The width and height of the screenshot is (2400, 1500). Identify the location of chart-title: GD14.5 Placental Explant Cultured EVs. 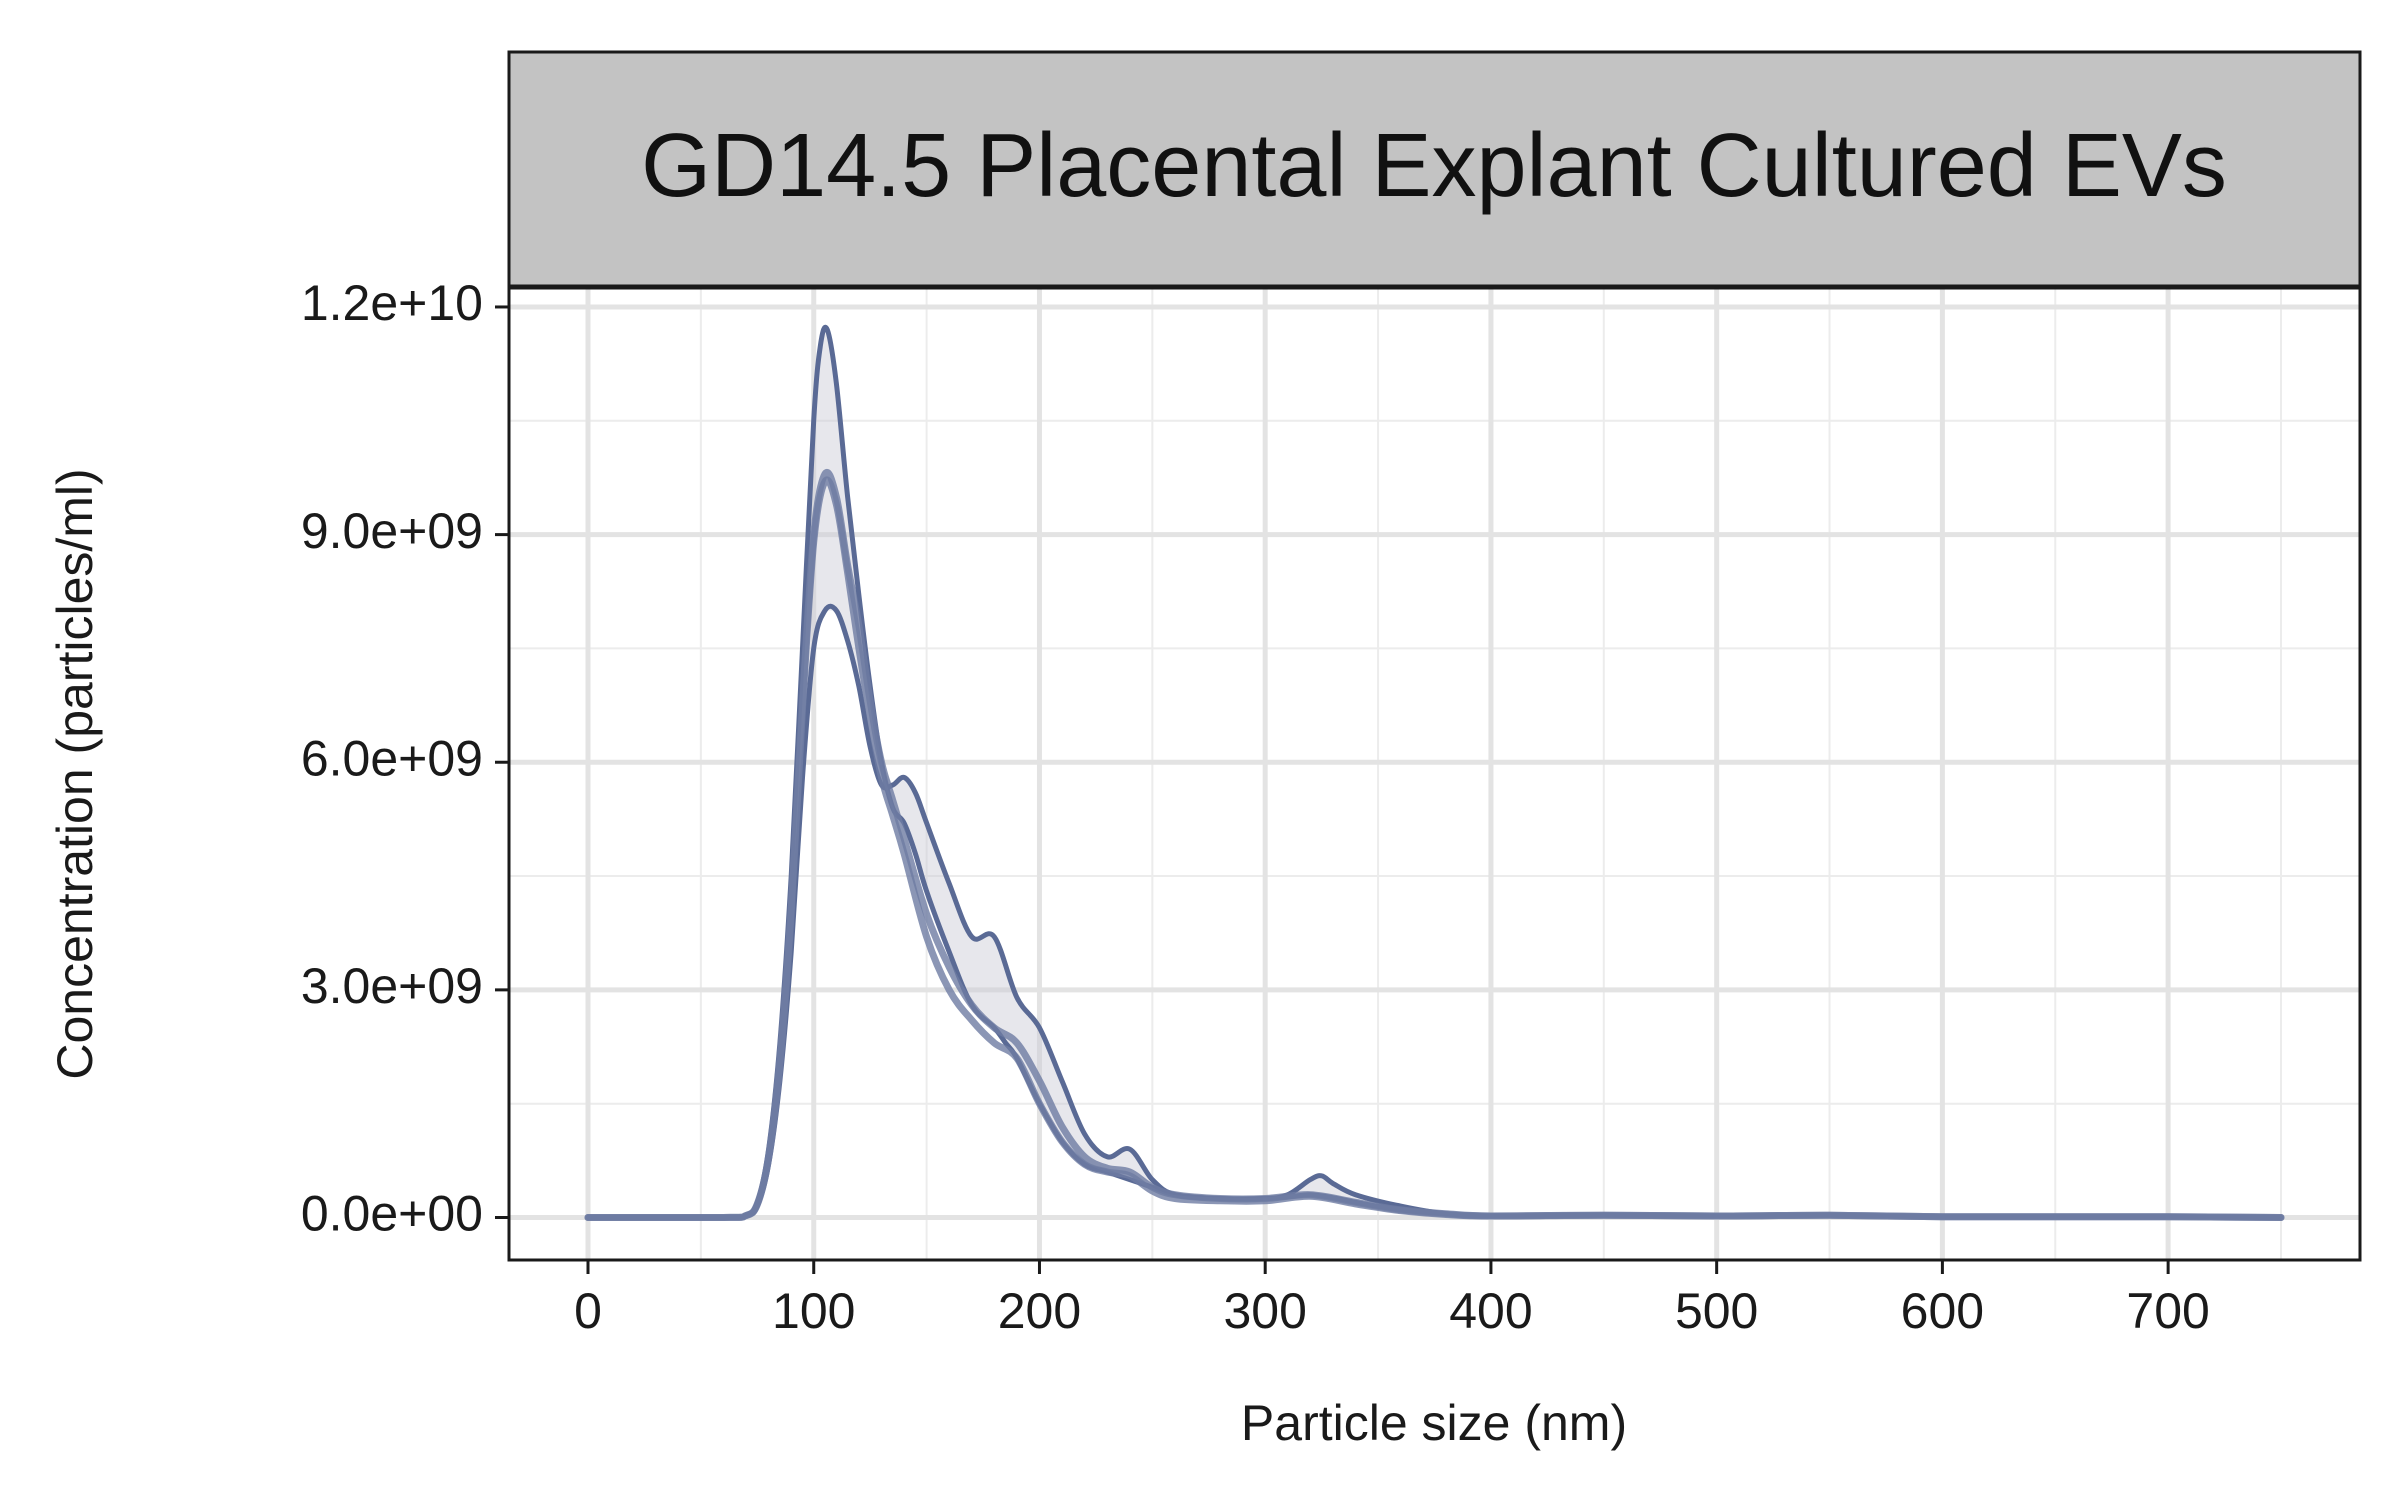
(1434, 166).